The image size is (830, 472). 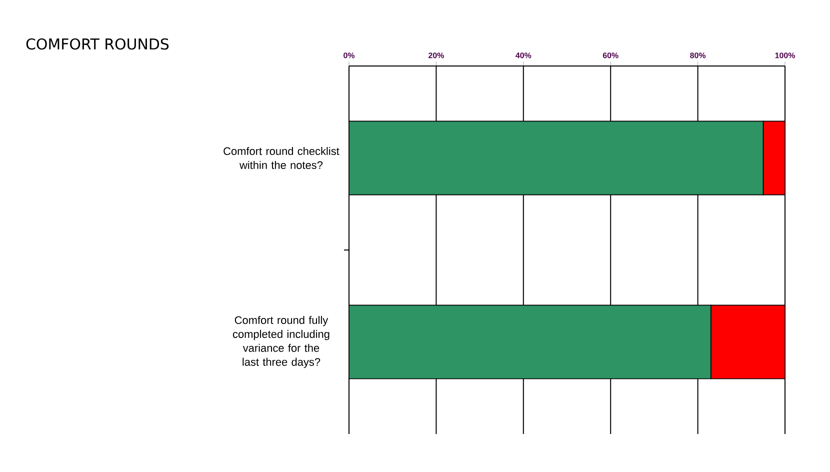 I want to click on text: COMFORT ROUNDS, so click(x=97, y=44).